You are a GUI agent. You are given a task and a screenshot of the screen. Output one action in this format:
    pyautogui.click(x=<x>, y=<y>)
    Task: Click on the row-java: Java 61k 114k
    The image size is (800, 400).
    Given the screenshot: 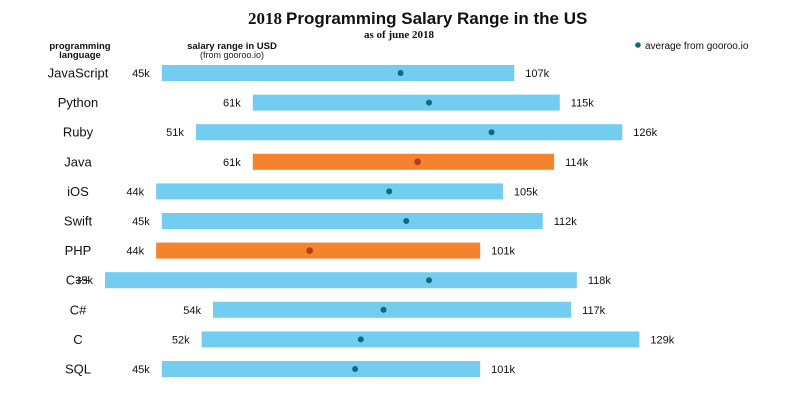 What is the action you would take?
    pyautogui.click(x=326, y=161)
    